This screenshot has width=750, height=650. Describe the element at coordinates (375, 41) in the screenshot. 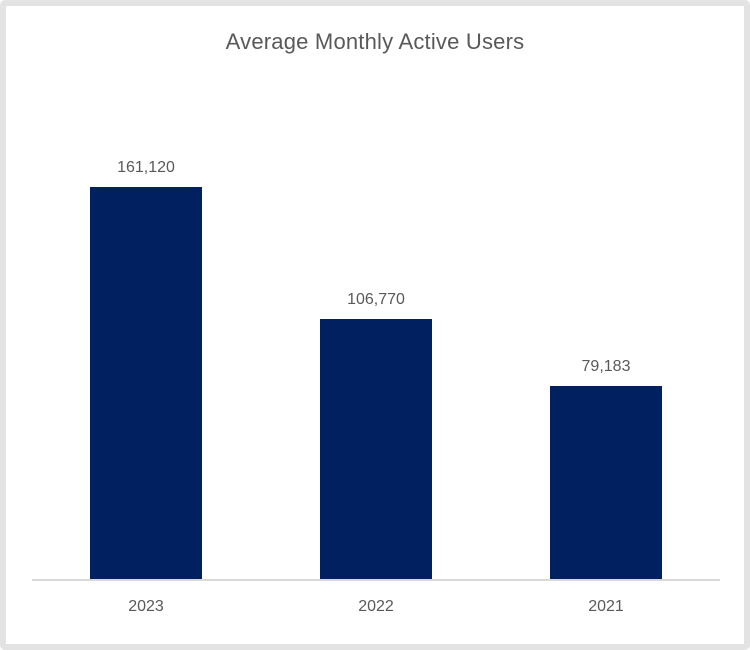

I see `chart-title: Average Monthly Active Users` at that location.